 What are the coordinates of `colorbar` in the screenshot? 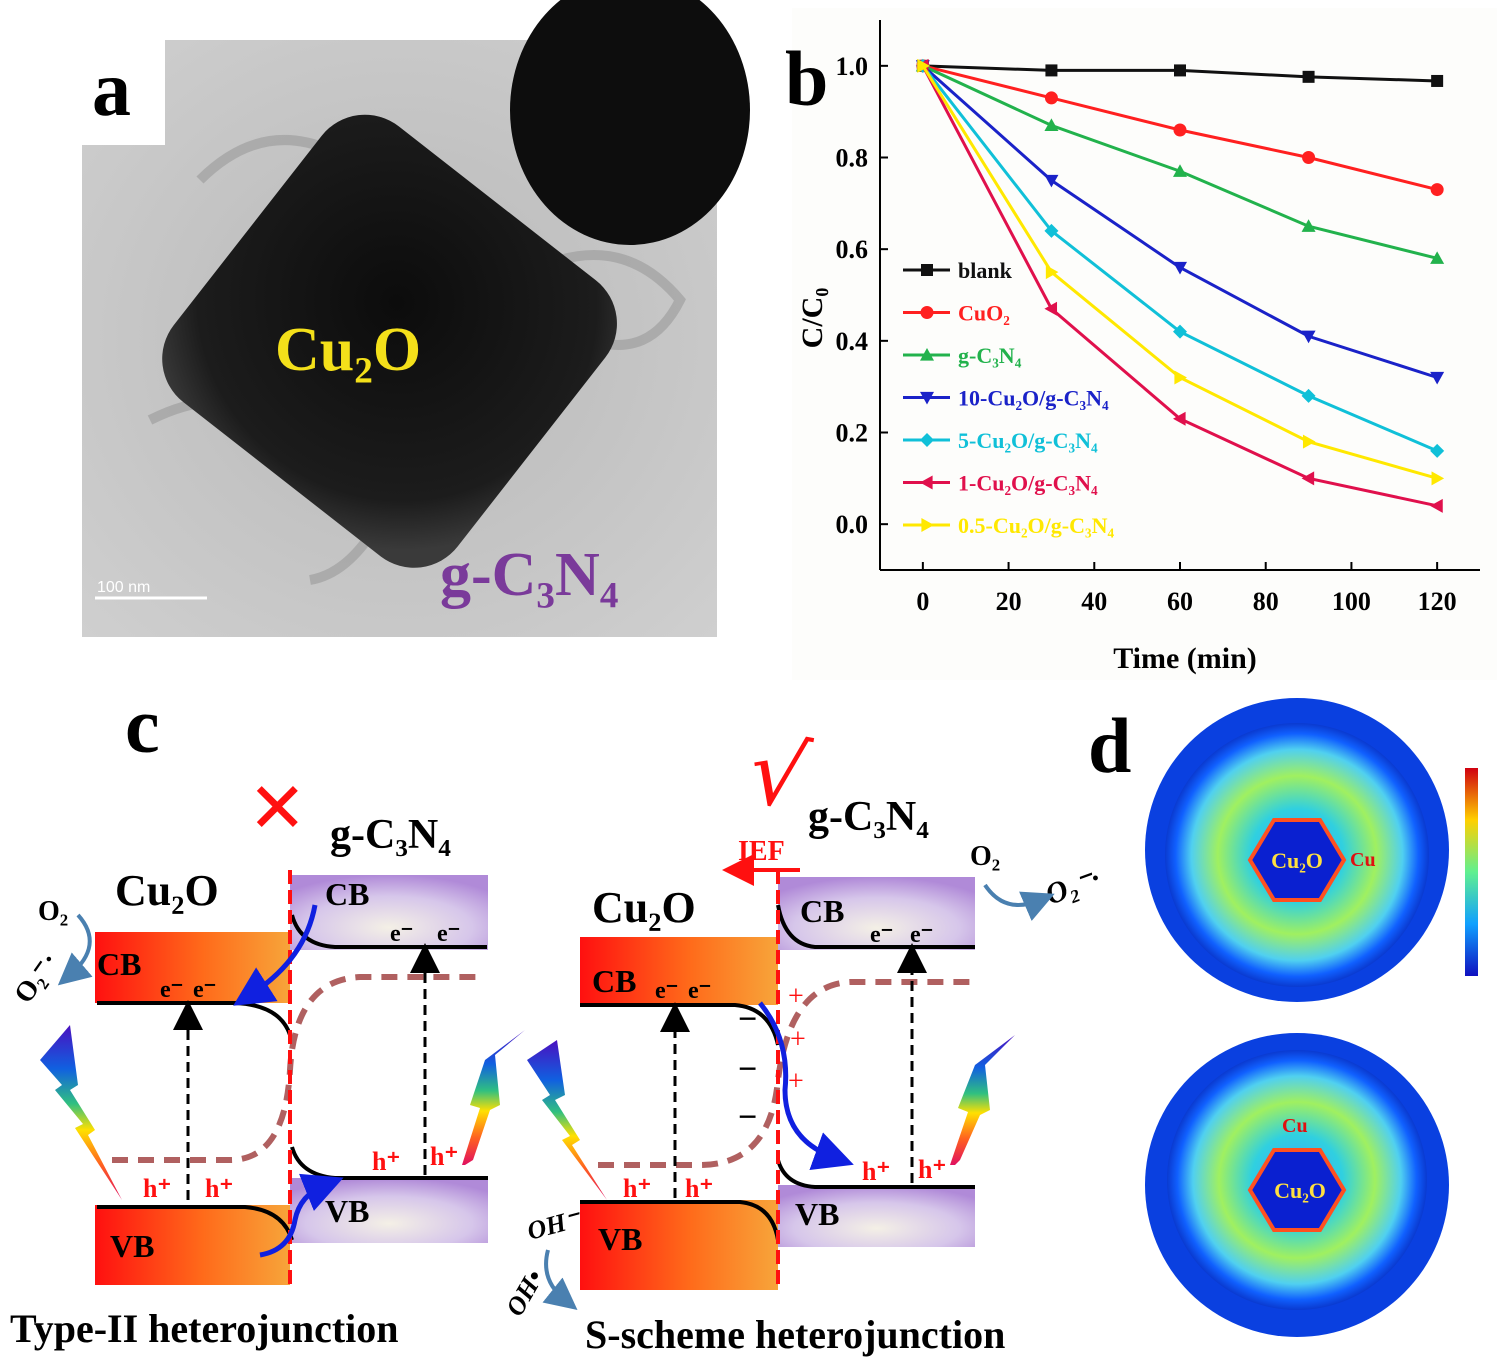 It's located at (1471, 872).